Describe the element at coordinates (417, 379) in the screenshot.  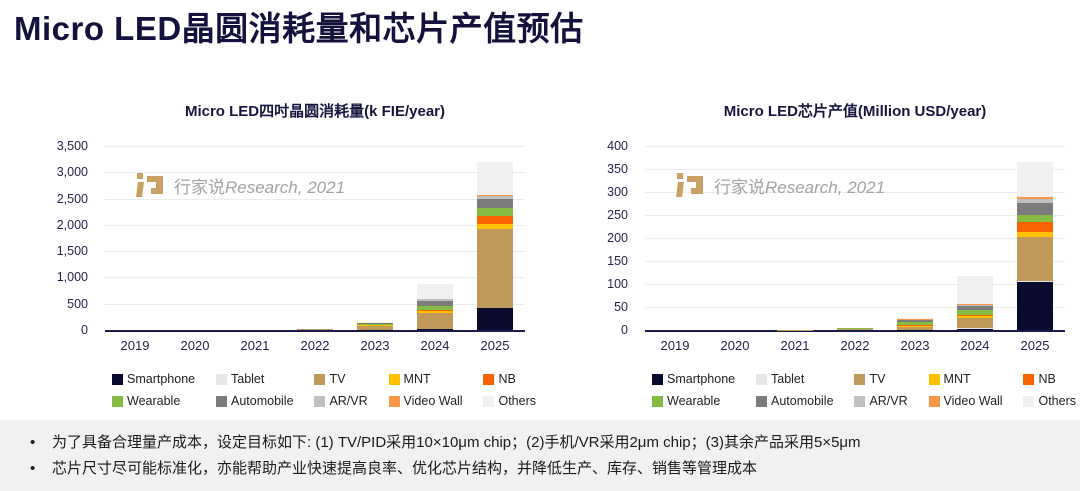
I see `legend-label: MNT` at that location.